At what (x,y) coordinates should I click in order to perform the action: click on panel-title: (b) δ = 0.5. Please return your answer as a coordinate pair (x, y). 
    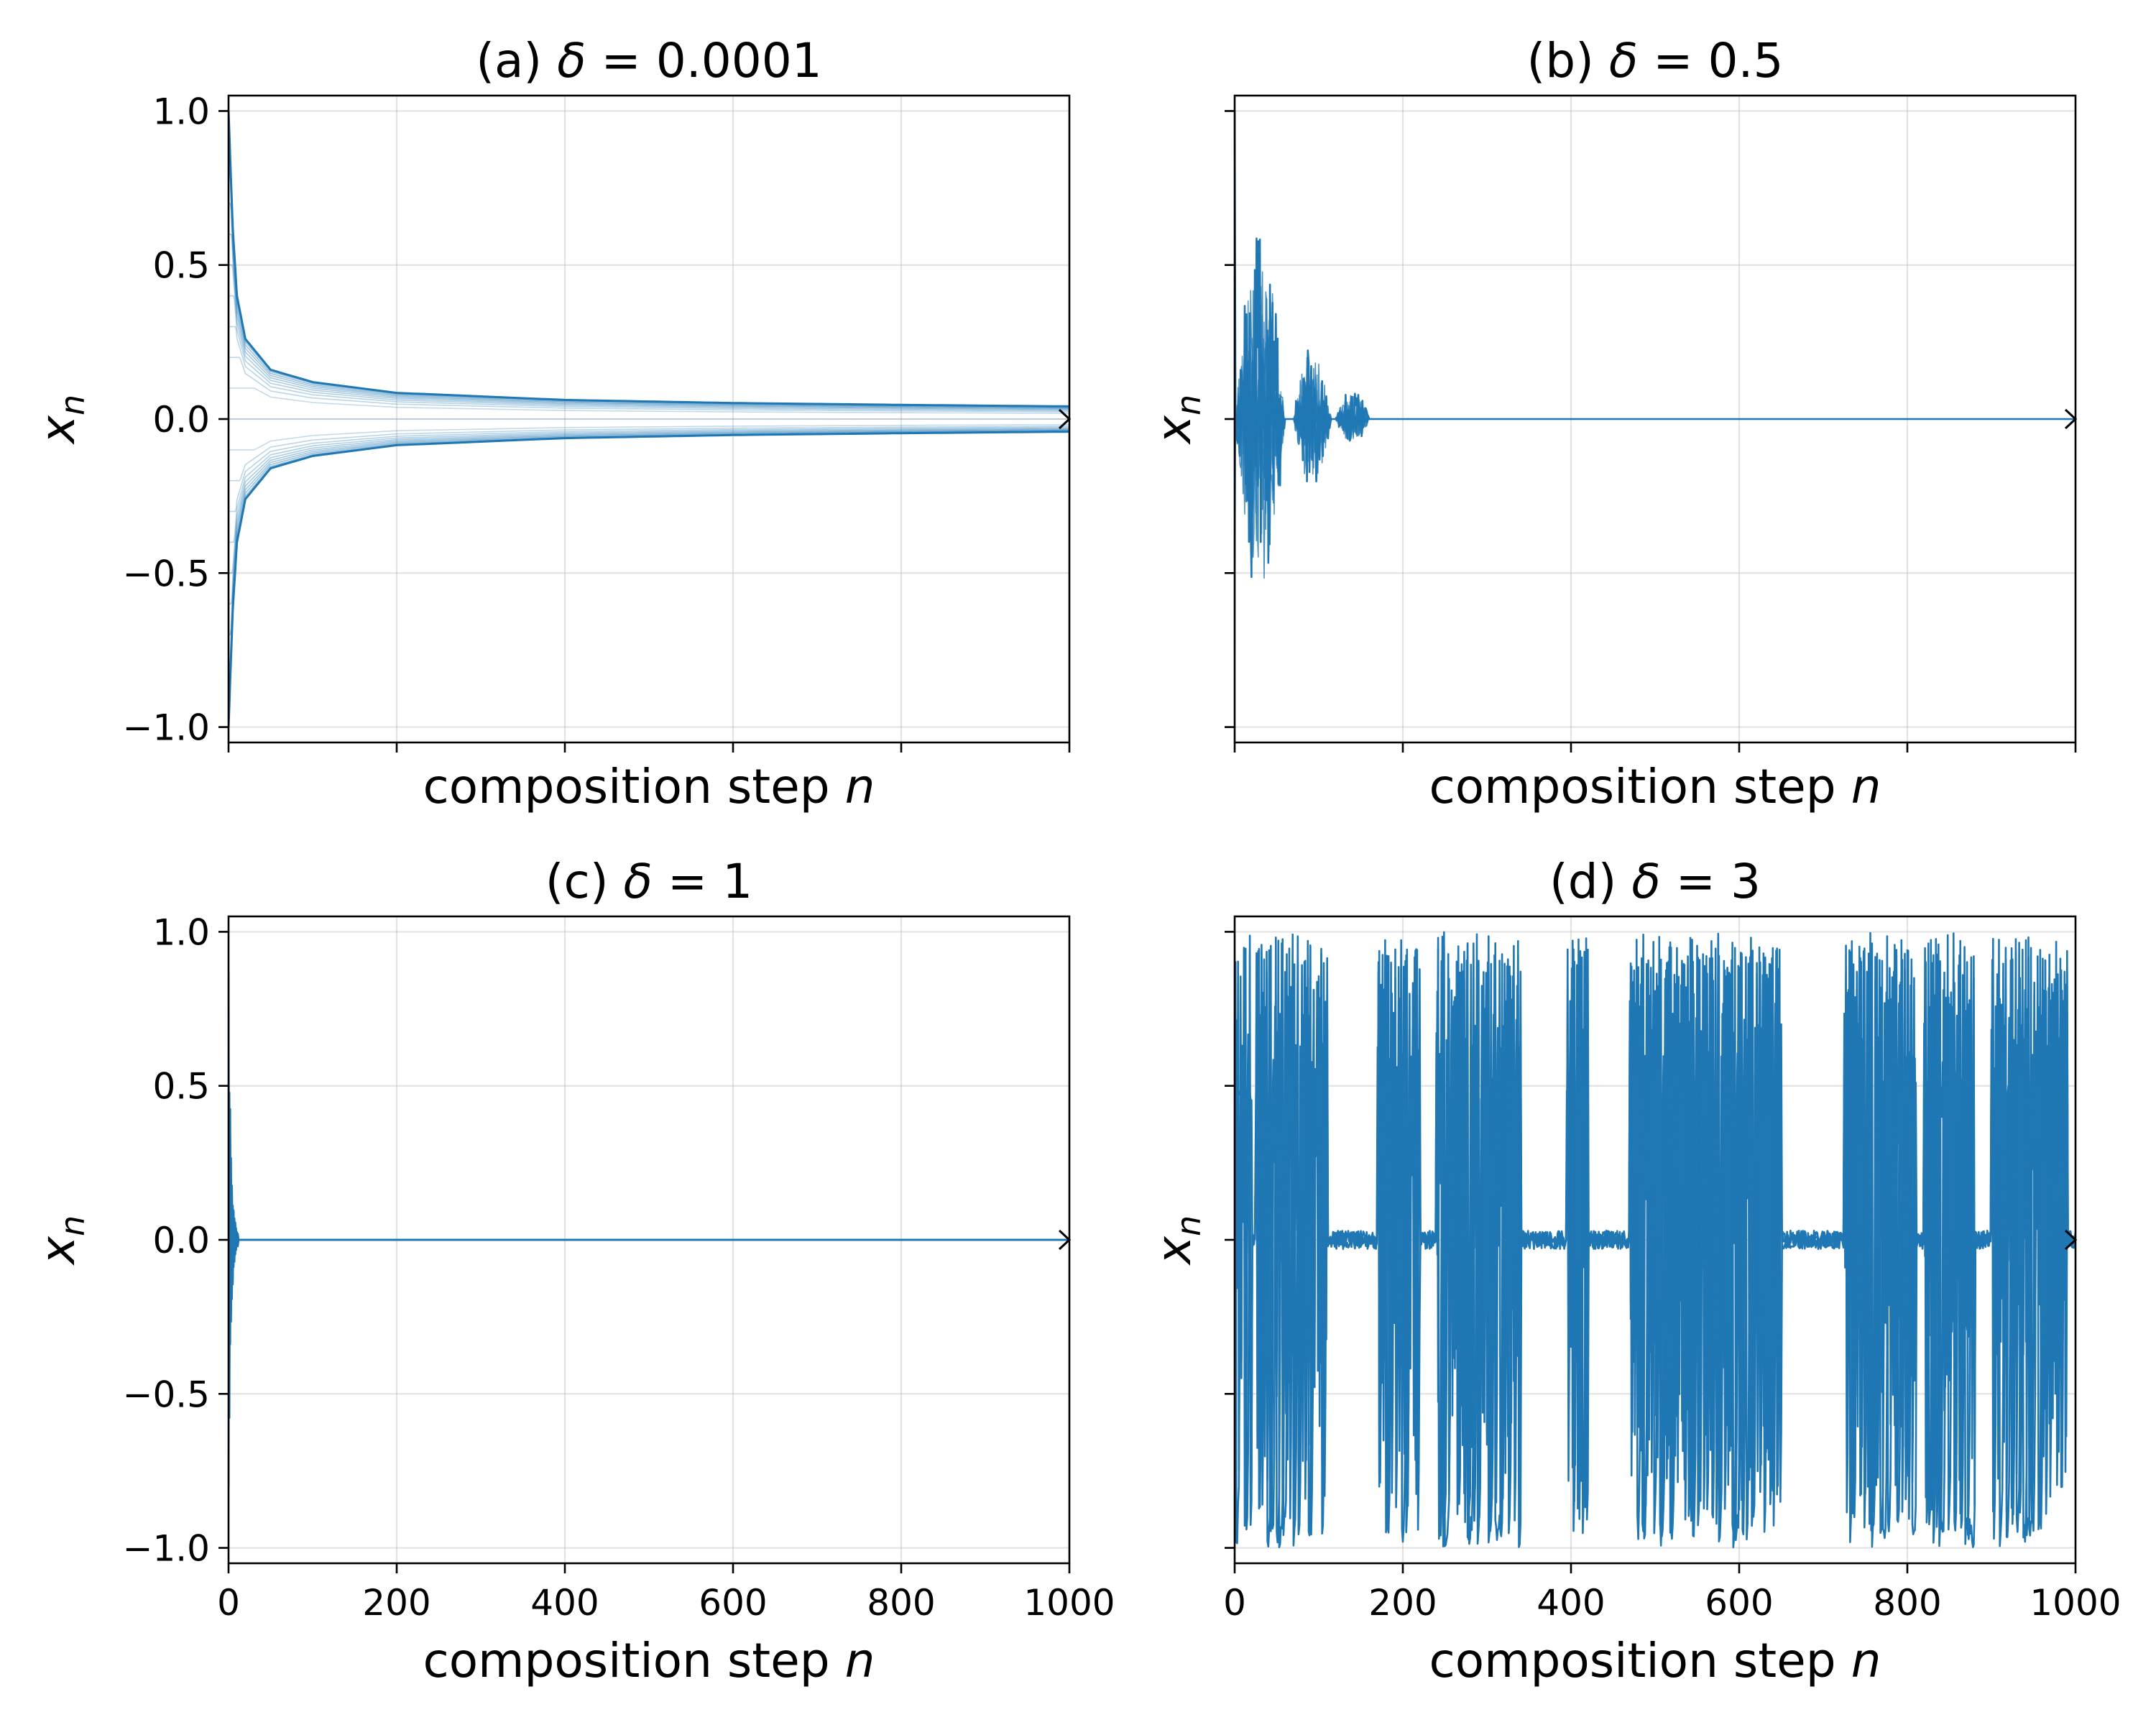
    Looking at the image, I should click on (1655, 60).